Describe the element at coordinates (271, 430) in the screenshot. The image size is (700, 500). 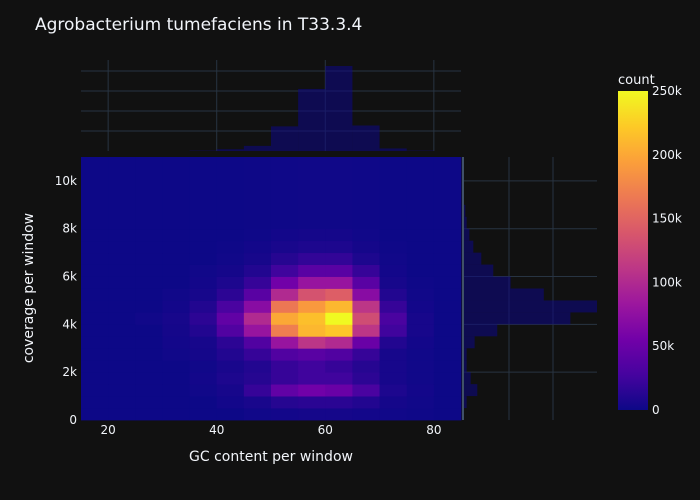
I see `x-axis: 20 40 60 80` at that location.